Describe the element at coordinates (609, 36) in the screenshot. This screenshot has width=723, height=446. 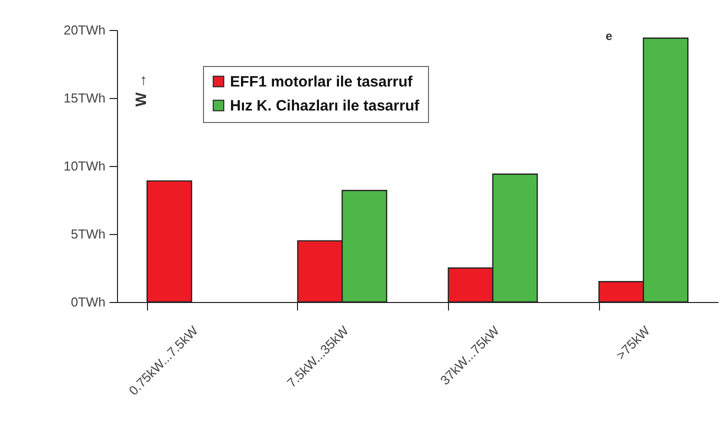
I see `annotation: e` at that location.